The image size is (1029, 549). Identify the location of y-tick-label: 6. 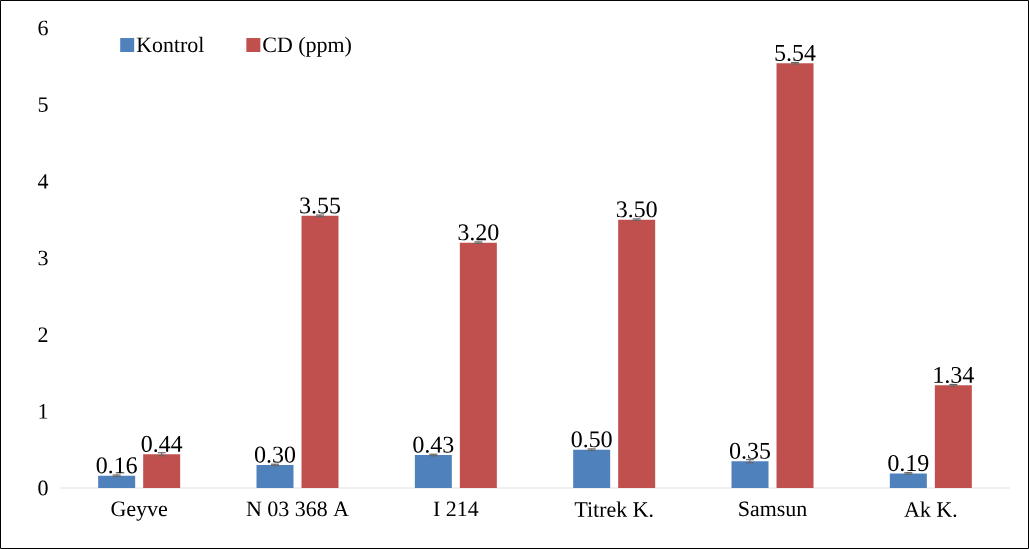
(43, 28).